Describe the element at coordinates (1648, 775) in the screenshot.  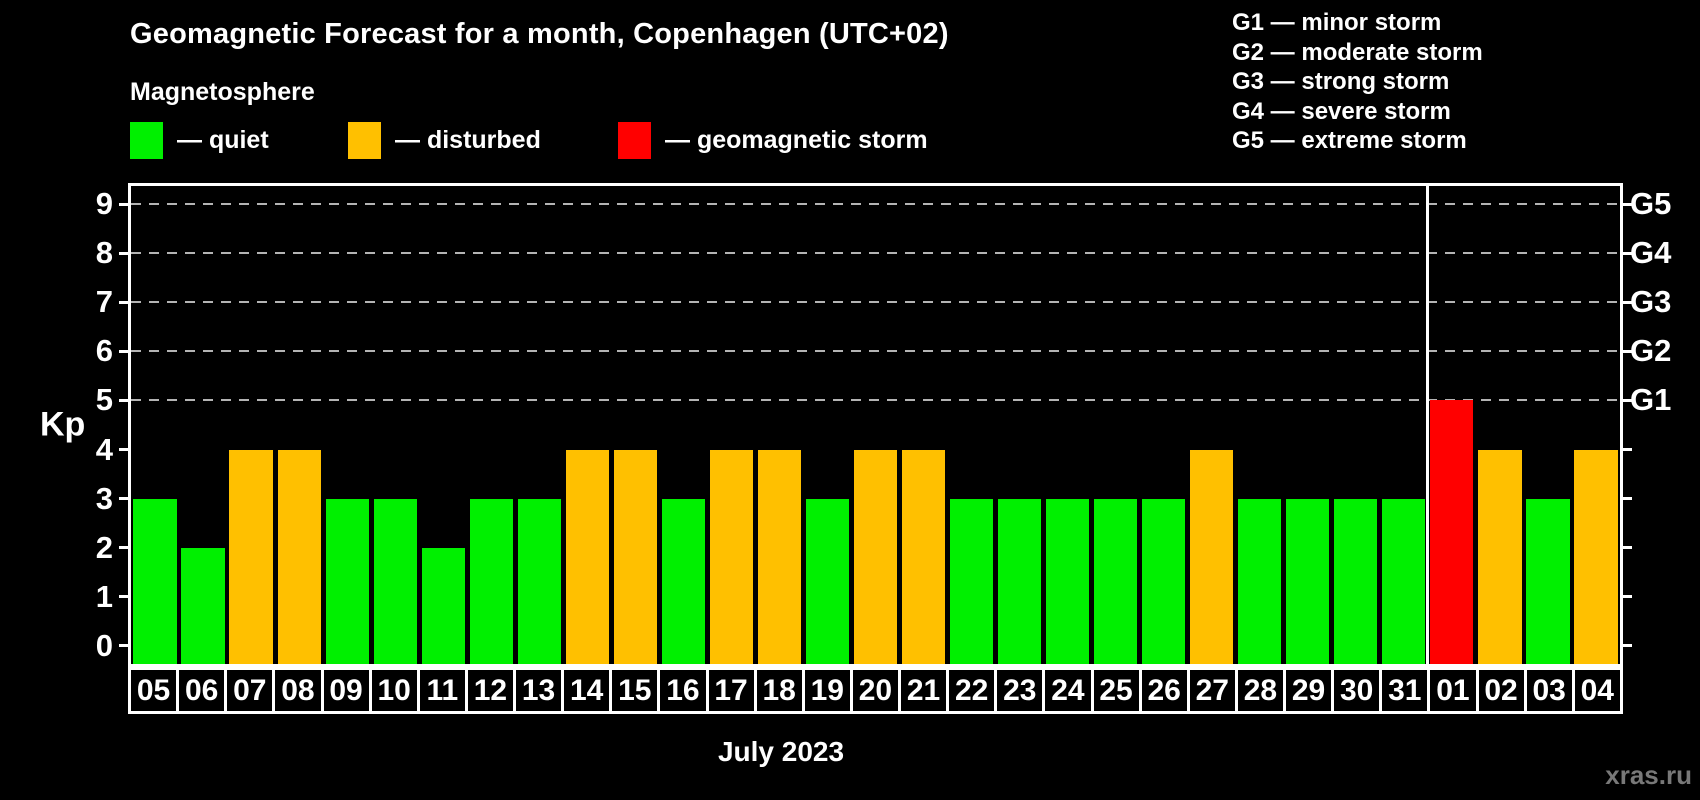
I see `watermark: xras.ru` at that location.